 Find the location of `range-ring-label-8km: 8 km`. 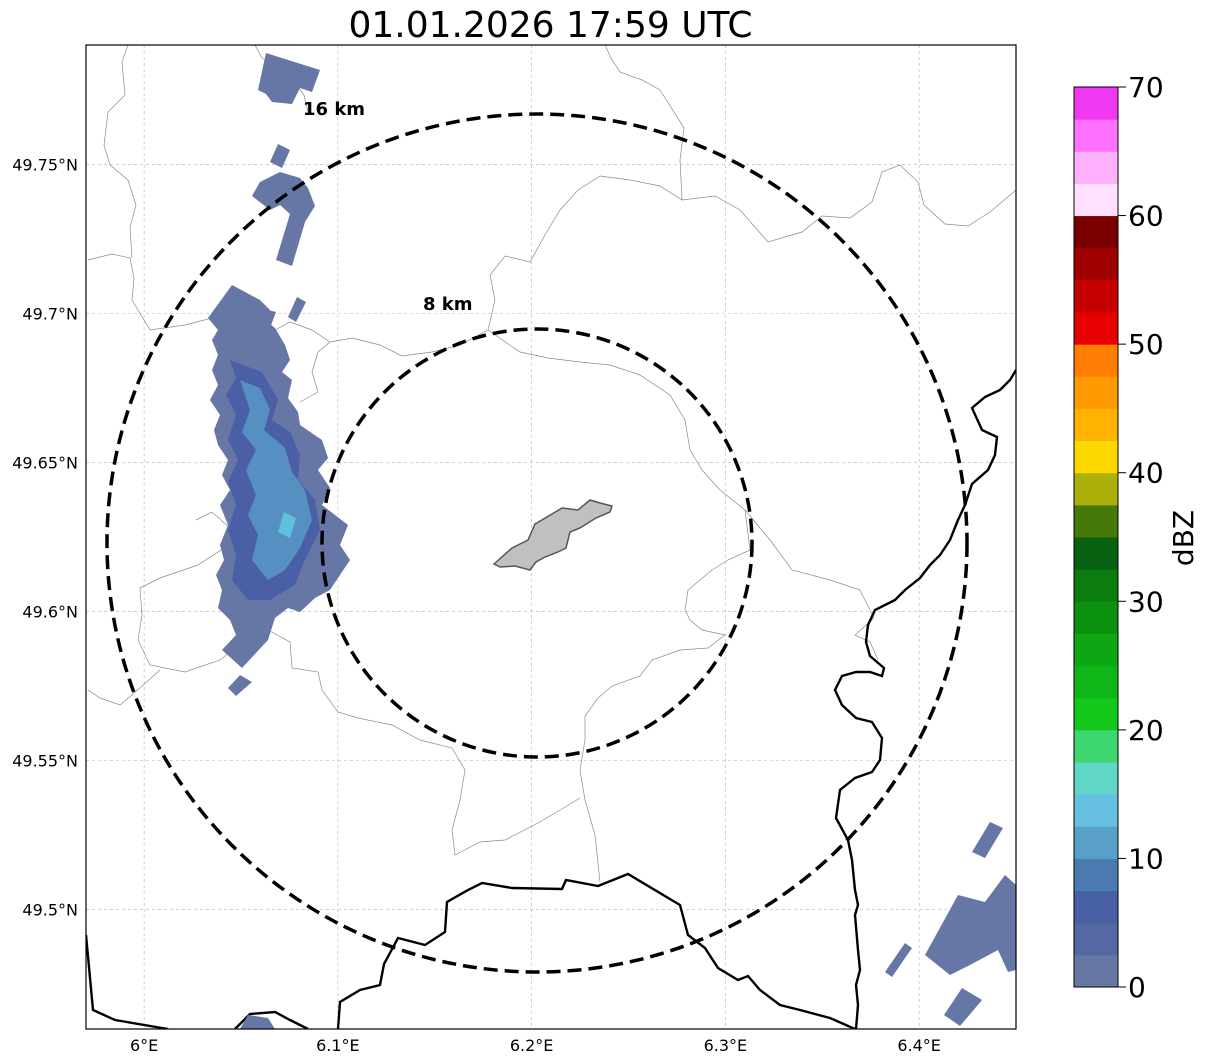

range-ring-label-8km: 8 km is located at coordinates (448, 304).